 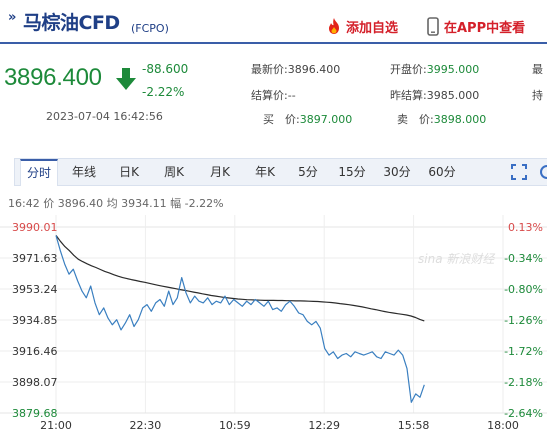 What do you see at coordinates (265, 172) in the screenshot?
I see `tab-yearly-k: 年K` at bounding box center [265, 172].